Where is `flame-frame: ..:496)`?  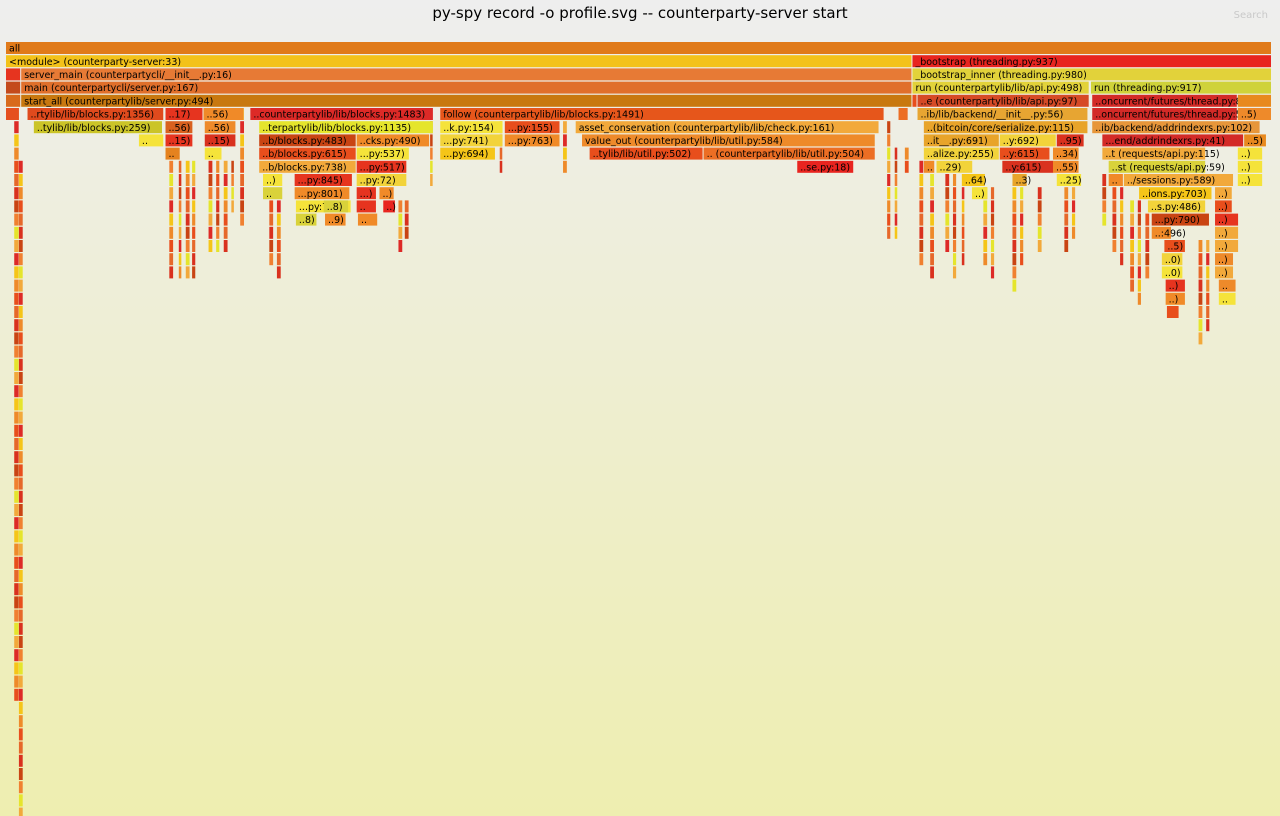
flame-frame: ..:496) is located at coordinates (1168, 233).